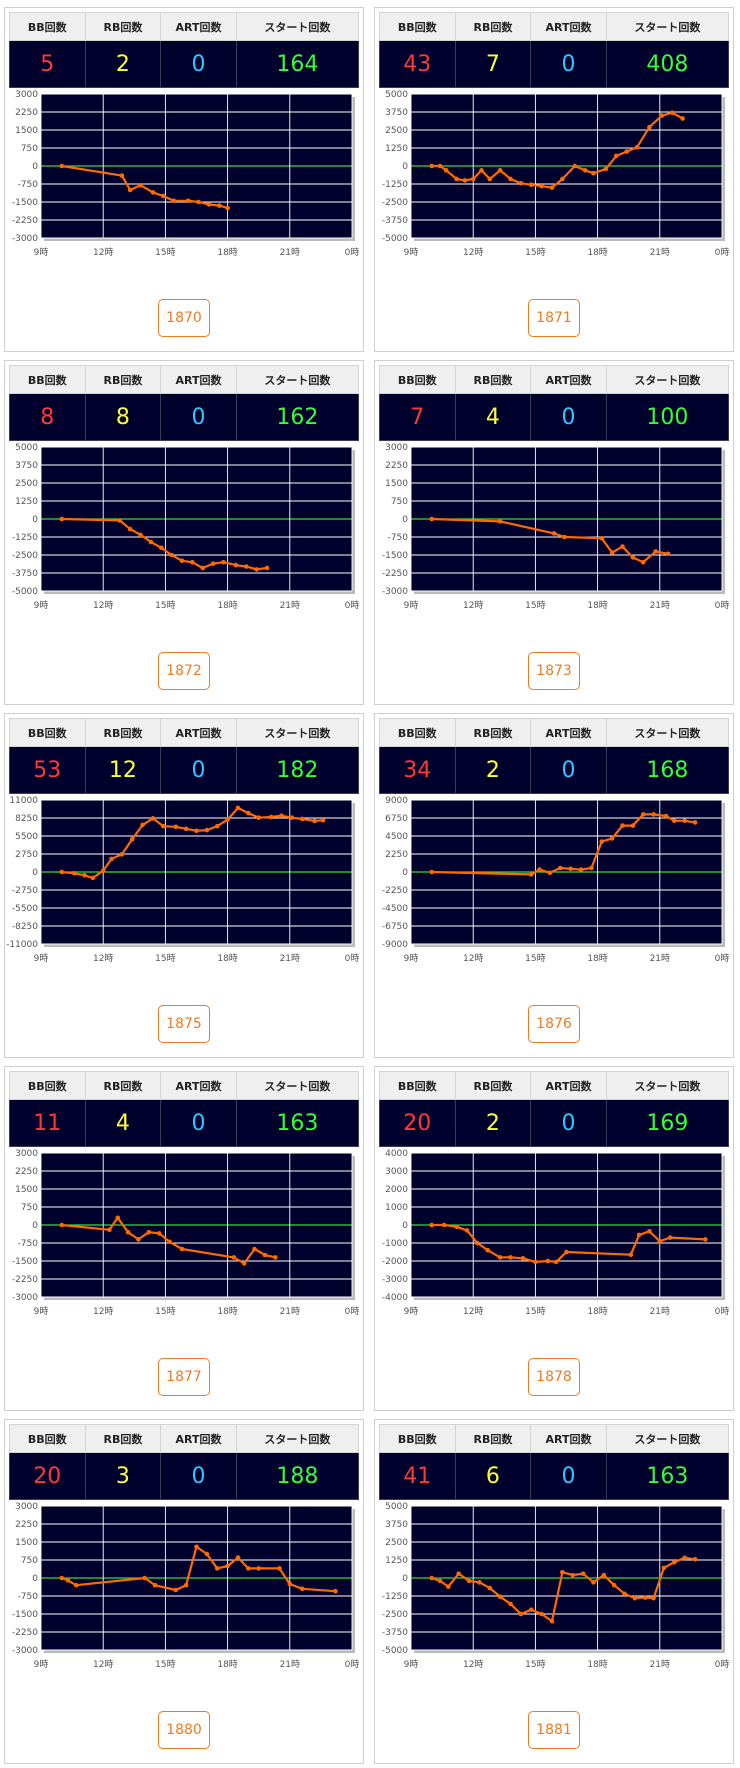 This screenshot has width=740, height=1768. I want to click on machine-number-button: 1873, so click(554, 671).